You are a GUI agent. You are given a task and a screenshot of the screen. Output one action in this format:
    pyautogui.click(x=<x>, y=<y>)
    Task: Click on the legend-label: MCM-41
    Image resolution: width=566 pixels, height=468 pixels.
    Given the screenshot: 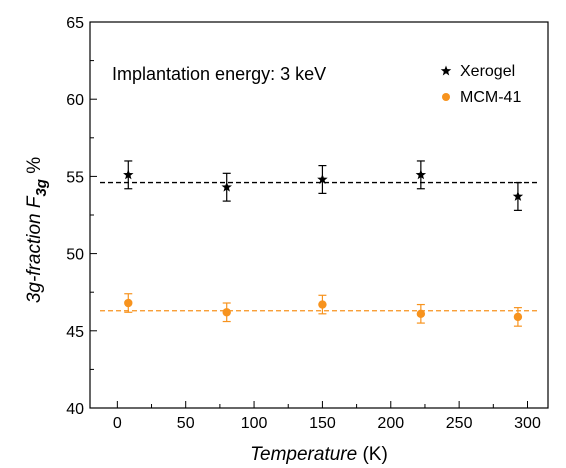 What is the action you would take?
    pyautogui.click(x=490, y=97)
    